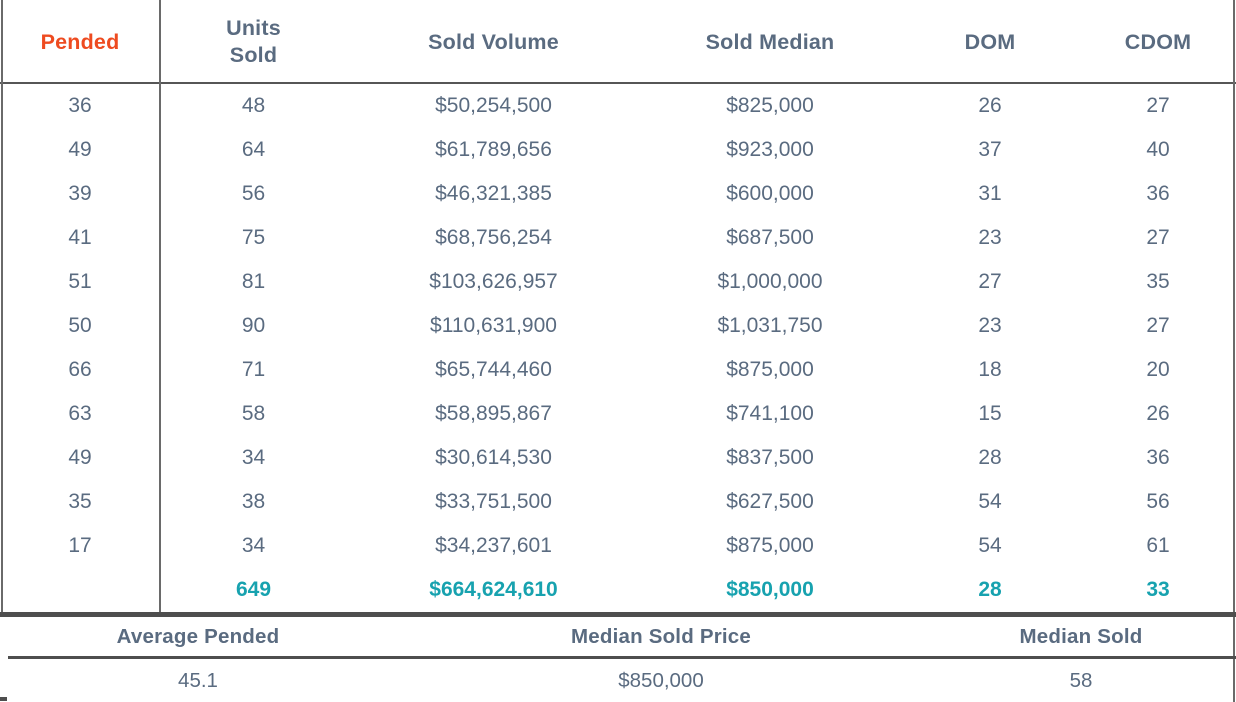 This screenshot has height=702, width=1236. I want to click on table-cell: $61,789,656, so click(493, 149).